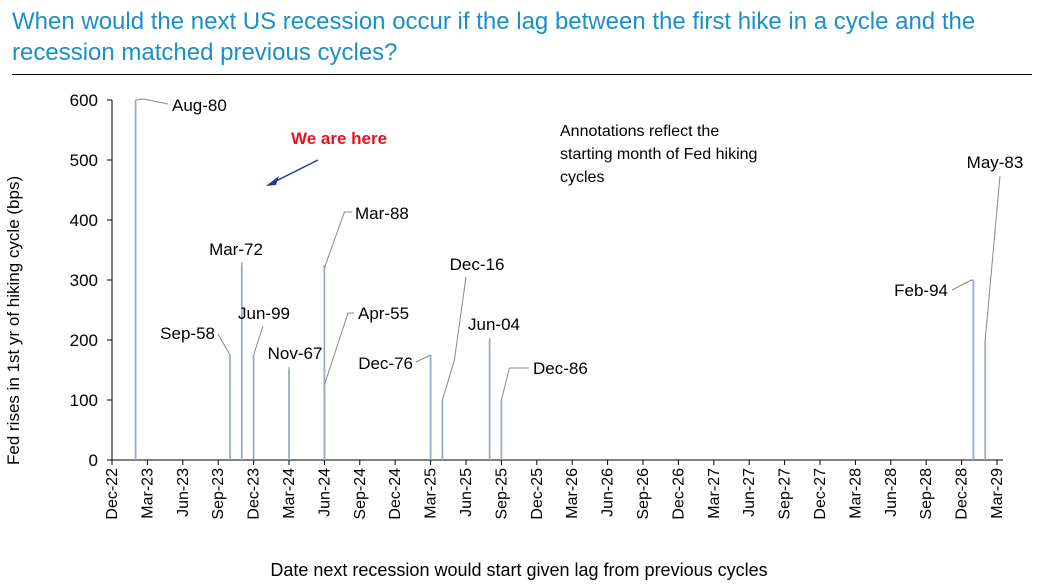 This screenshot has height=588, width=1038. What do you see at coordinates (84, 280) in the screenshot?
I see `y-tick-label: 300` at bounding box center [84, 280].